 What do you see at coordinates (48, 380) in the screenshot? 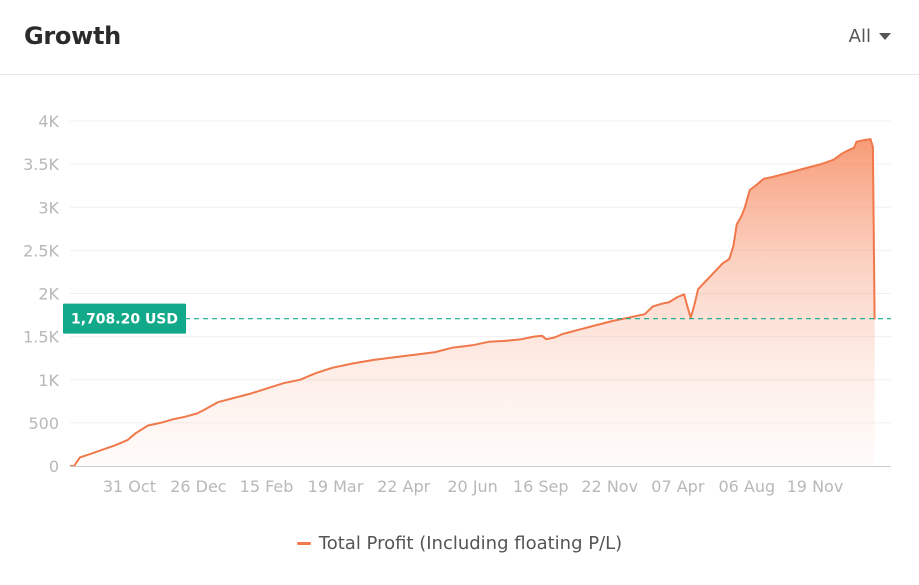
I see `y-tick-label: 1K` at bounding box center [48, 380].